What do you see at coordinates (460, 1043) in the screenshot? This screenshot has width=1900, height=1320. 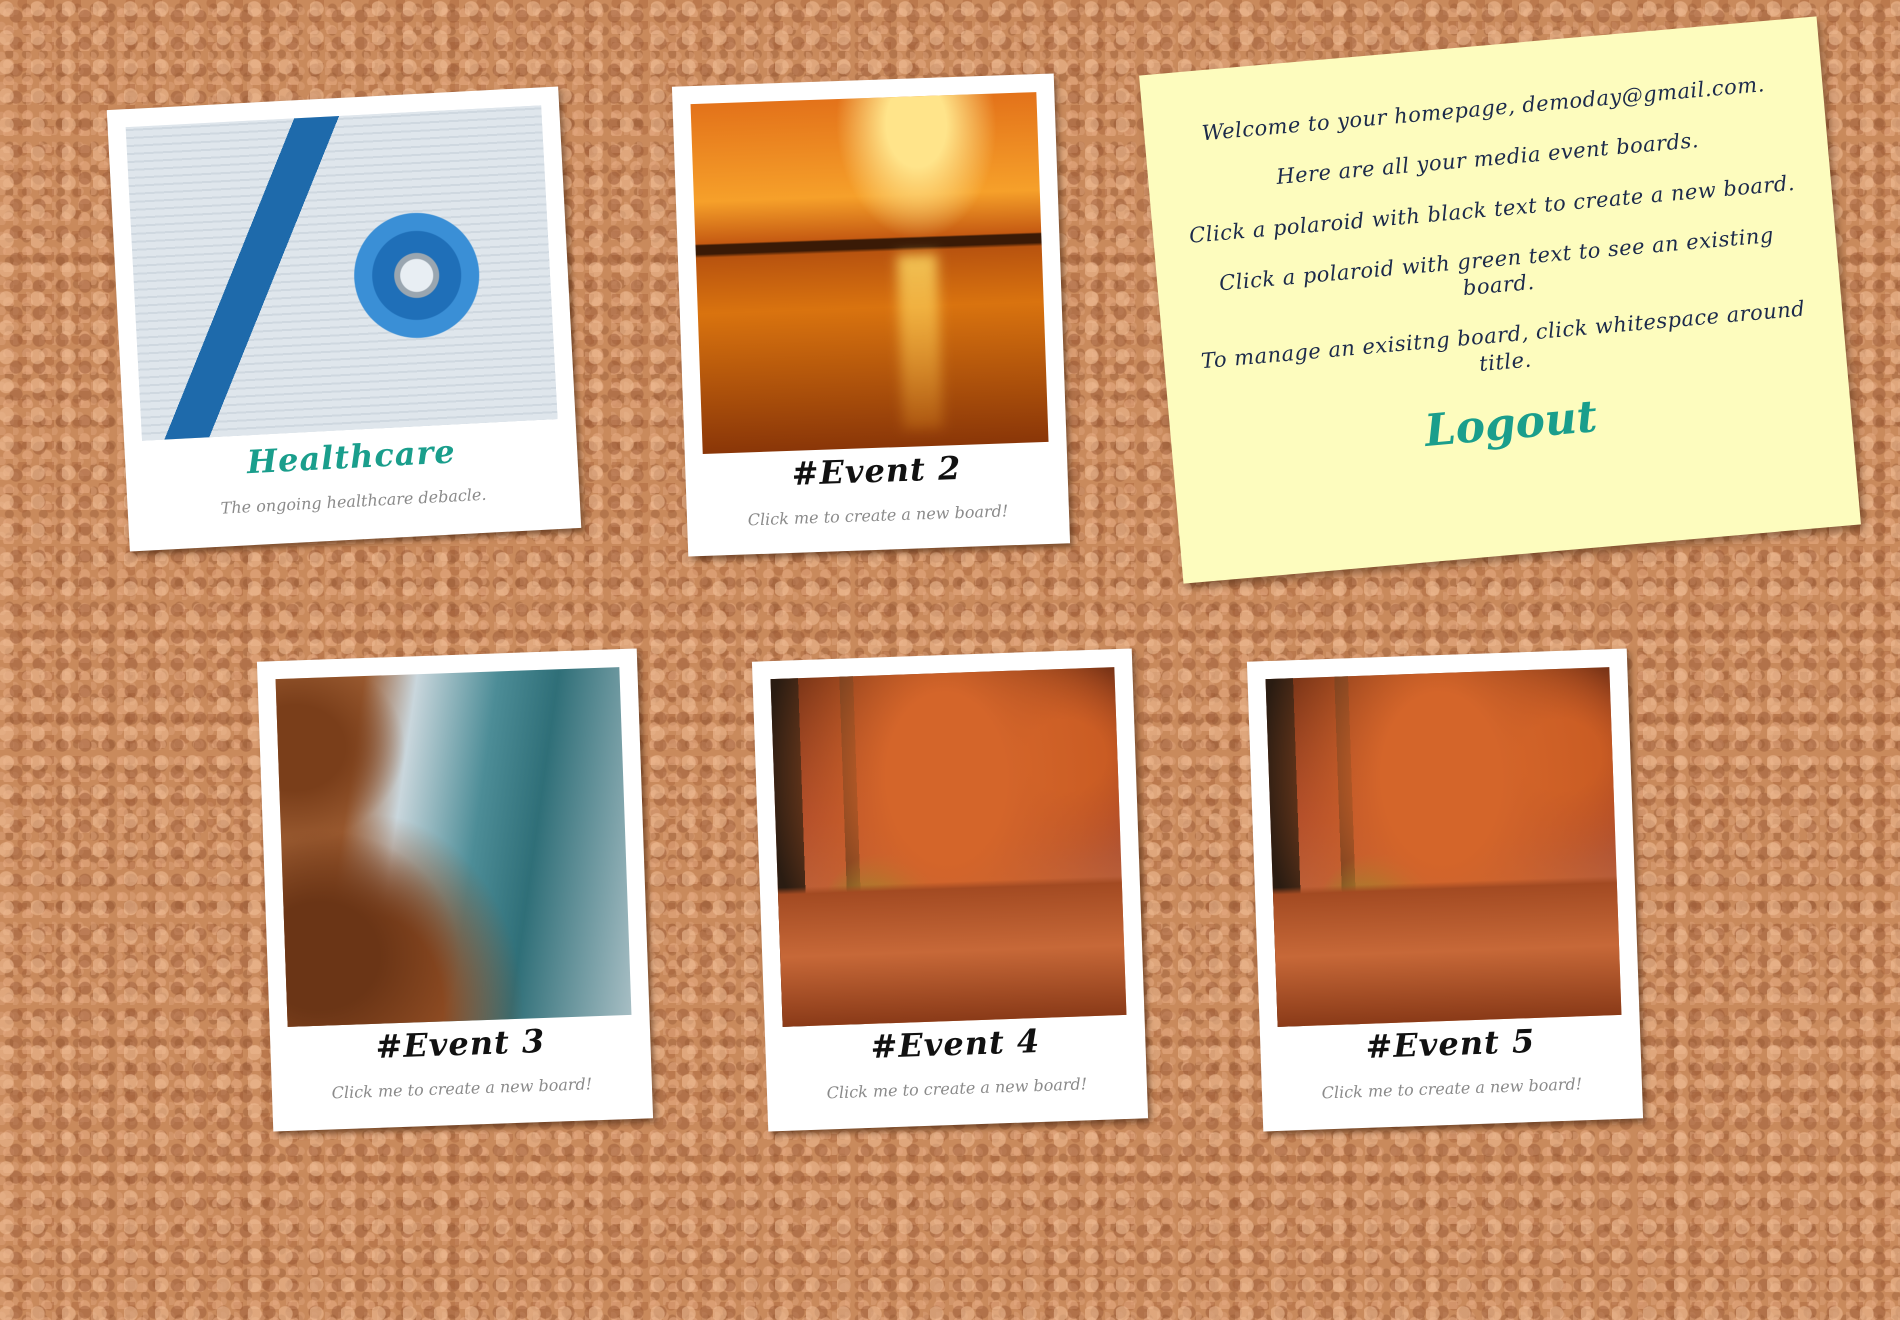 I see `polaroid-title: #Event 3` at bounding box center [460, 1043].